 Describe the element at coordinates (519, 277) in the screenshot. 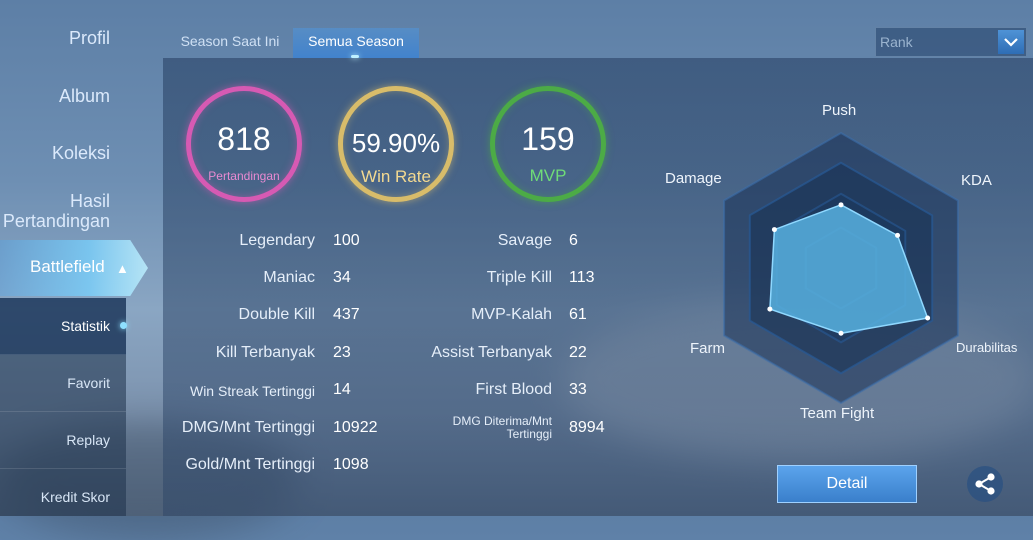

I see `stat-label: Triple Kill` at that location.